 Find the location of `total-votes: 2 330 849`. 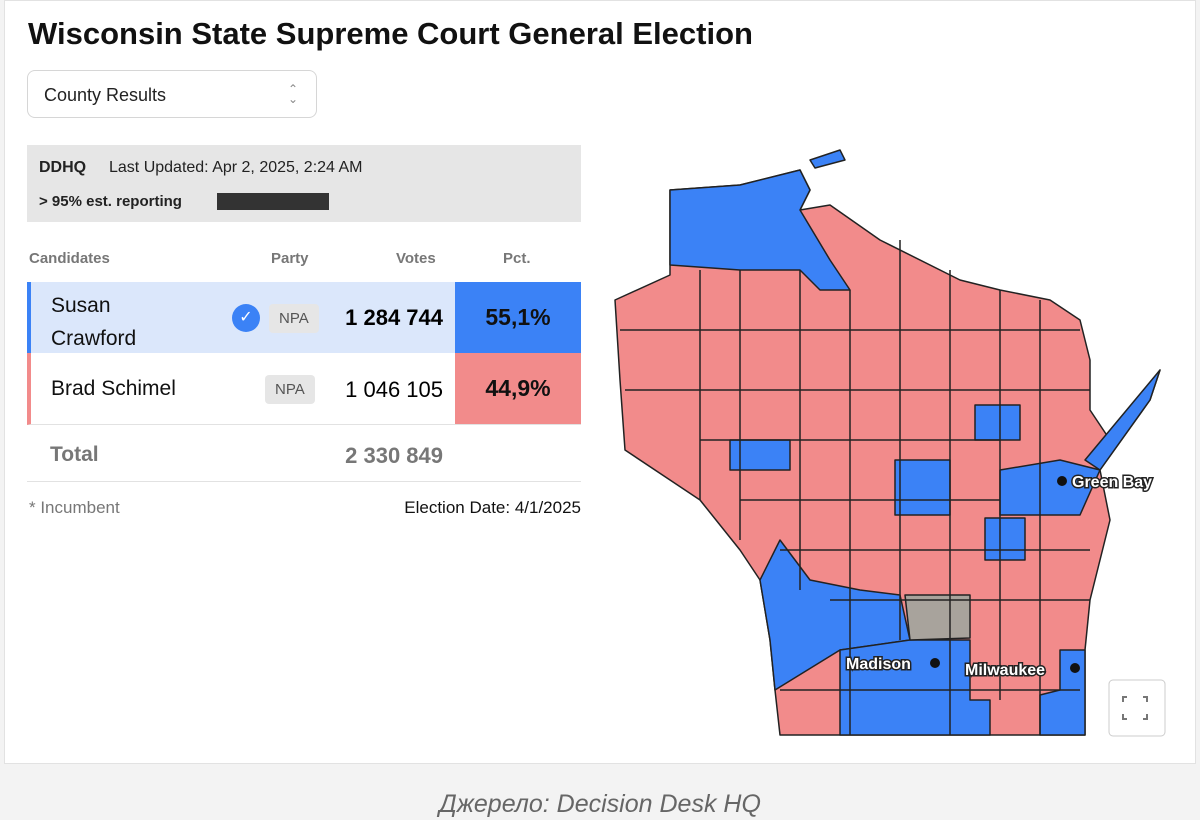

total-votes: 2 330 849 is located at coordinates (394, 455).